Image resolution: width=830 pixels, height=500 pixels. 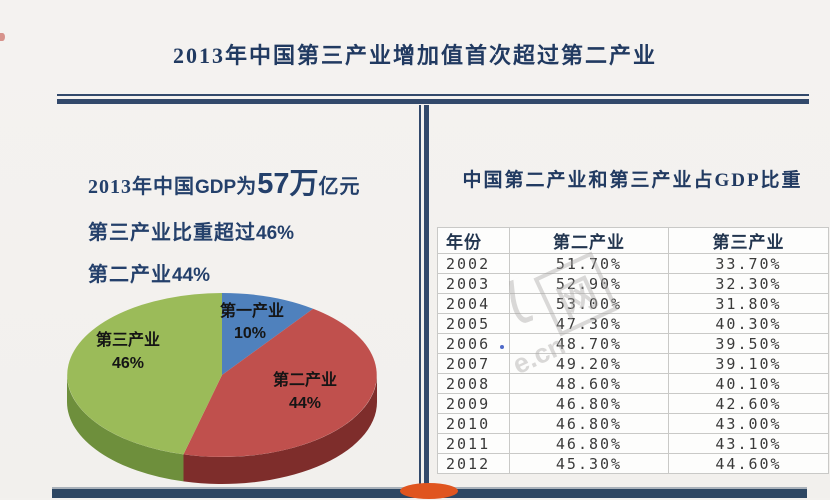 I want to click on secondary-share-text: 第二产业, so click(x=130, y=275).